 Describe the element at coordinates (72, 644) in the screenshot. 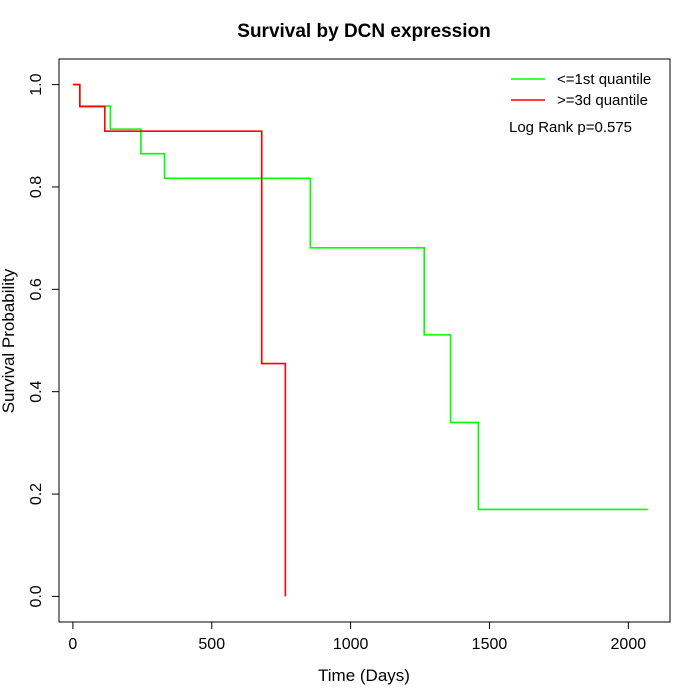

I see `x-tick-label: 0` at that location.